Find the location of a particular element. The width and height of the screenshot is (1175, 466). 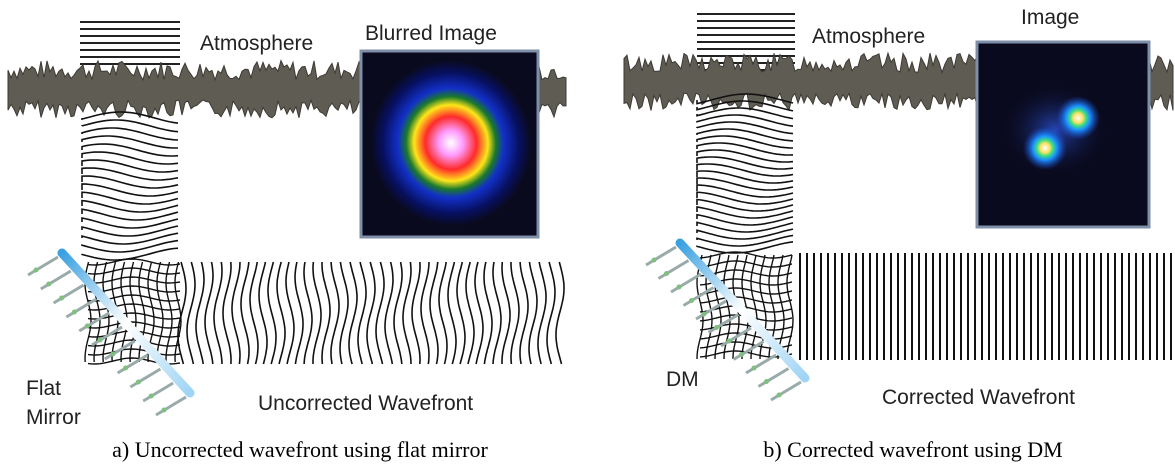

mirror-label-line2: Mirror is located at coordinates (53, 417).